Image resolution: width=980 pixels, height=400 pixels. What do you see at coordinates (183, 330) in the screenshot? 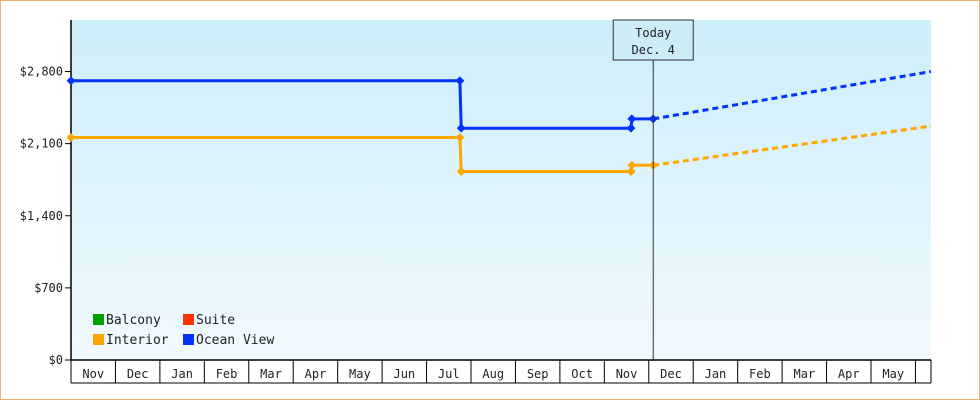
I see `legend: Balcony Suite Interior Ocean View` at bounding box center [183, 330].